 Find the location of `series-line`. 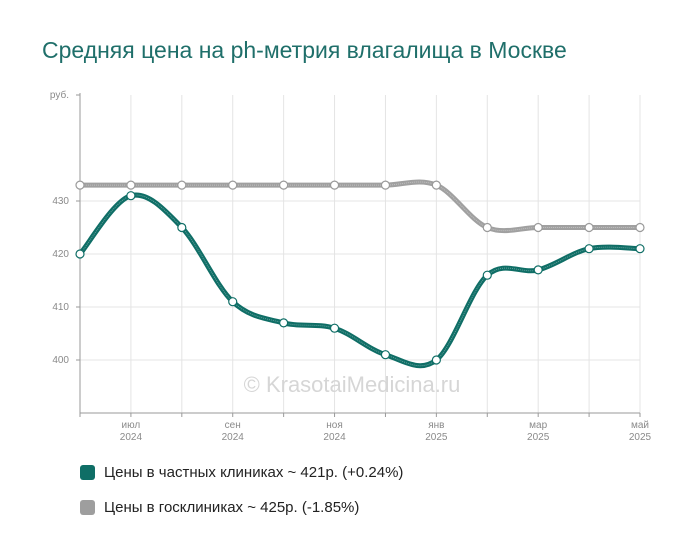

series-line is located at coordinates (360, 206).